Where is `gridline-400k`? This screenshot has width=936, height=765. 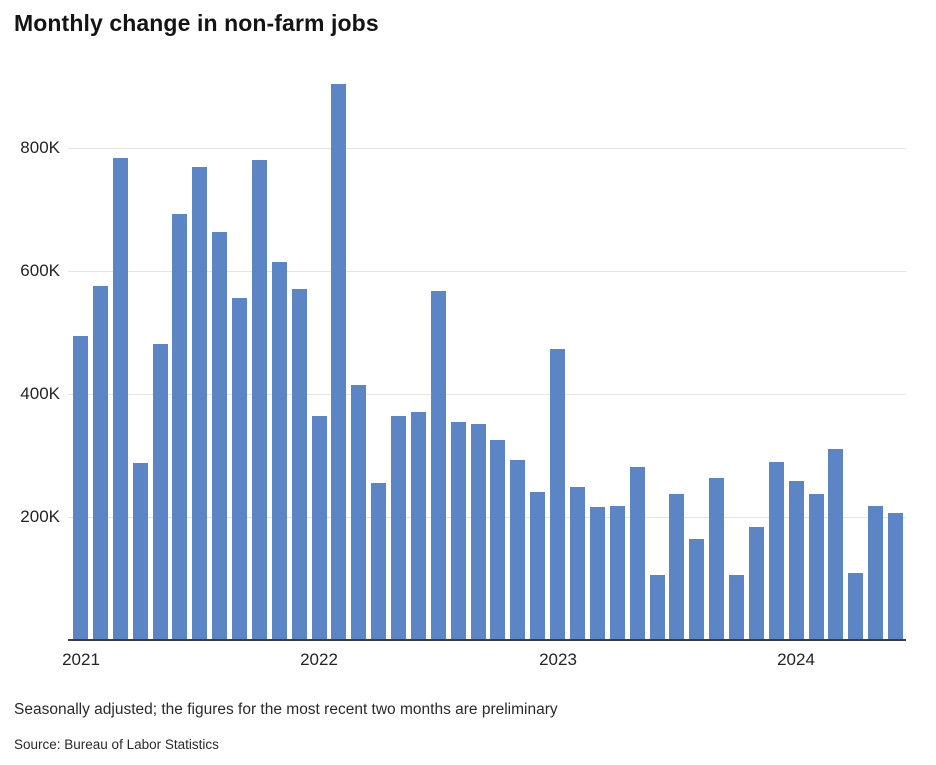
gridline-400k is located at coordinates (487, 394).